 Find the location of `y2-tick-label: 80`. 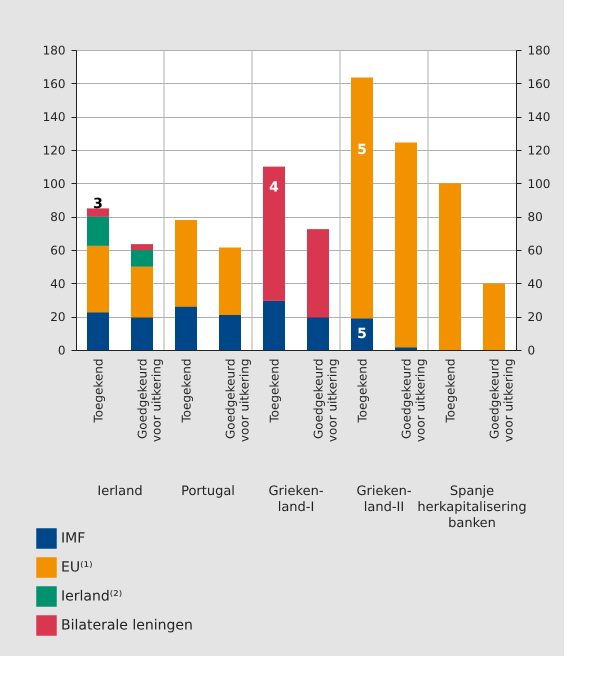

y2-tick-label: 80 is located at coordinates (535, 217).